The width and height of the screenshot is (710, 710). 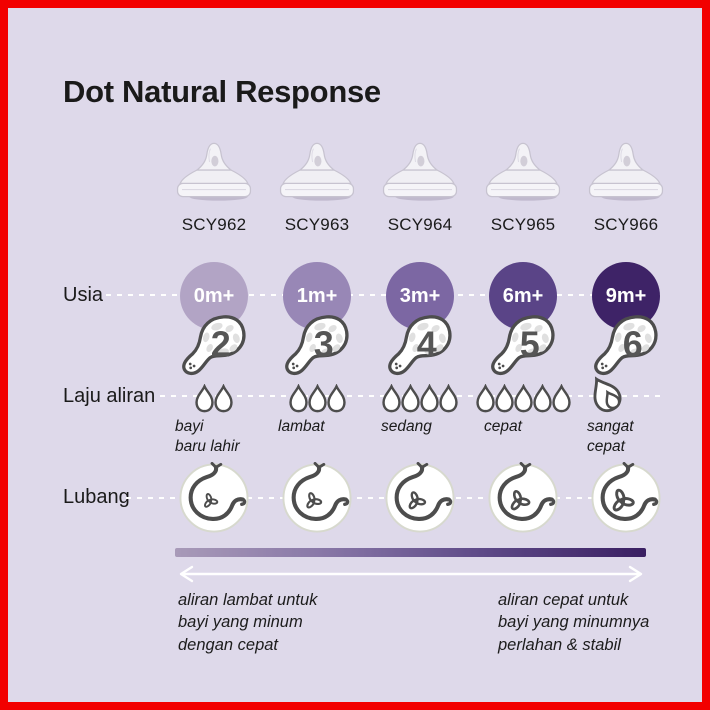 I want to click on age-label: 0m+, so click(x=214, y=295).